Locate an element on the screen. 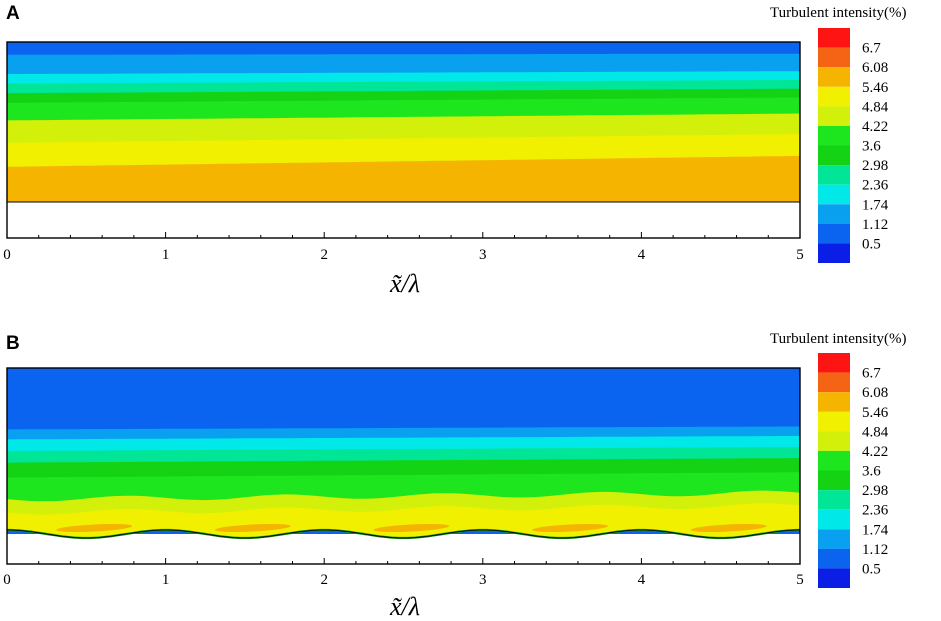  panel-a-x-axis: 0 1 2 3 4 5 is located at coordinates (403, 247).